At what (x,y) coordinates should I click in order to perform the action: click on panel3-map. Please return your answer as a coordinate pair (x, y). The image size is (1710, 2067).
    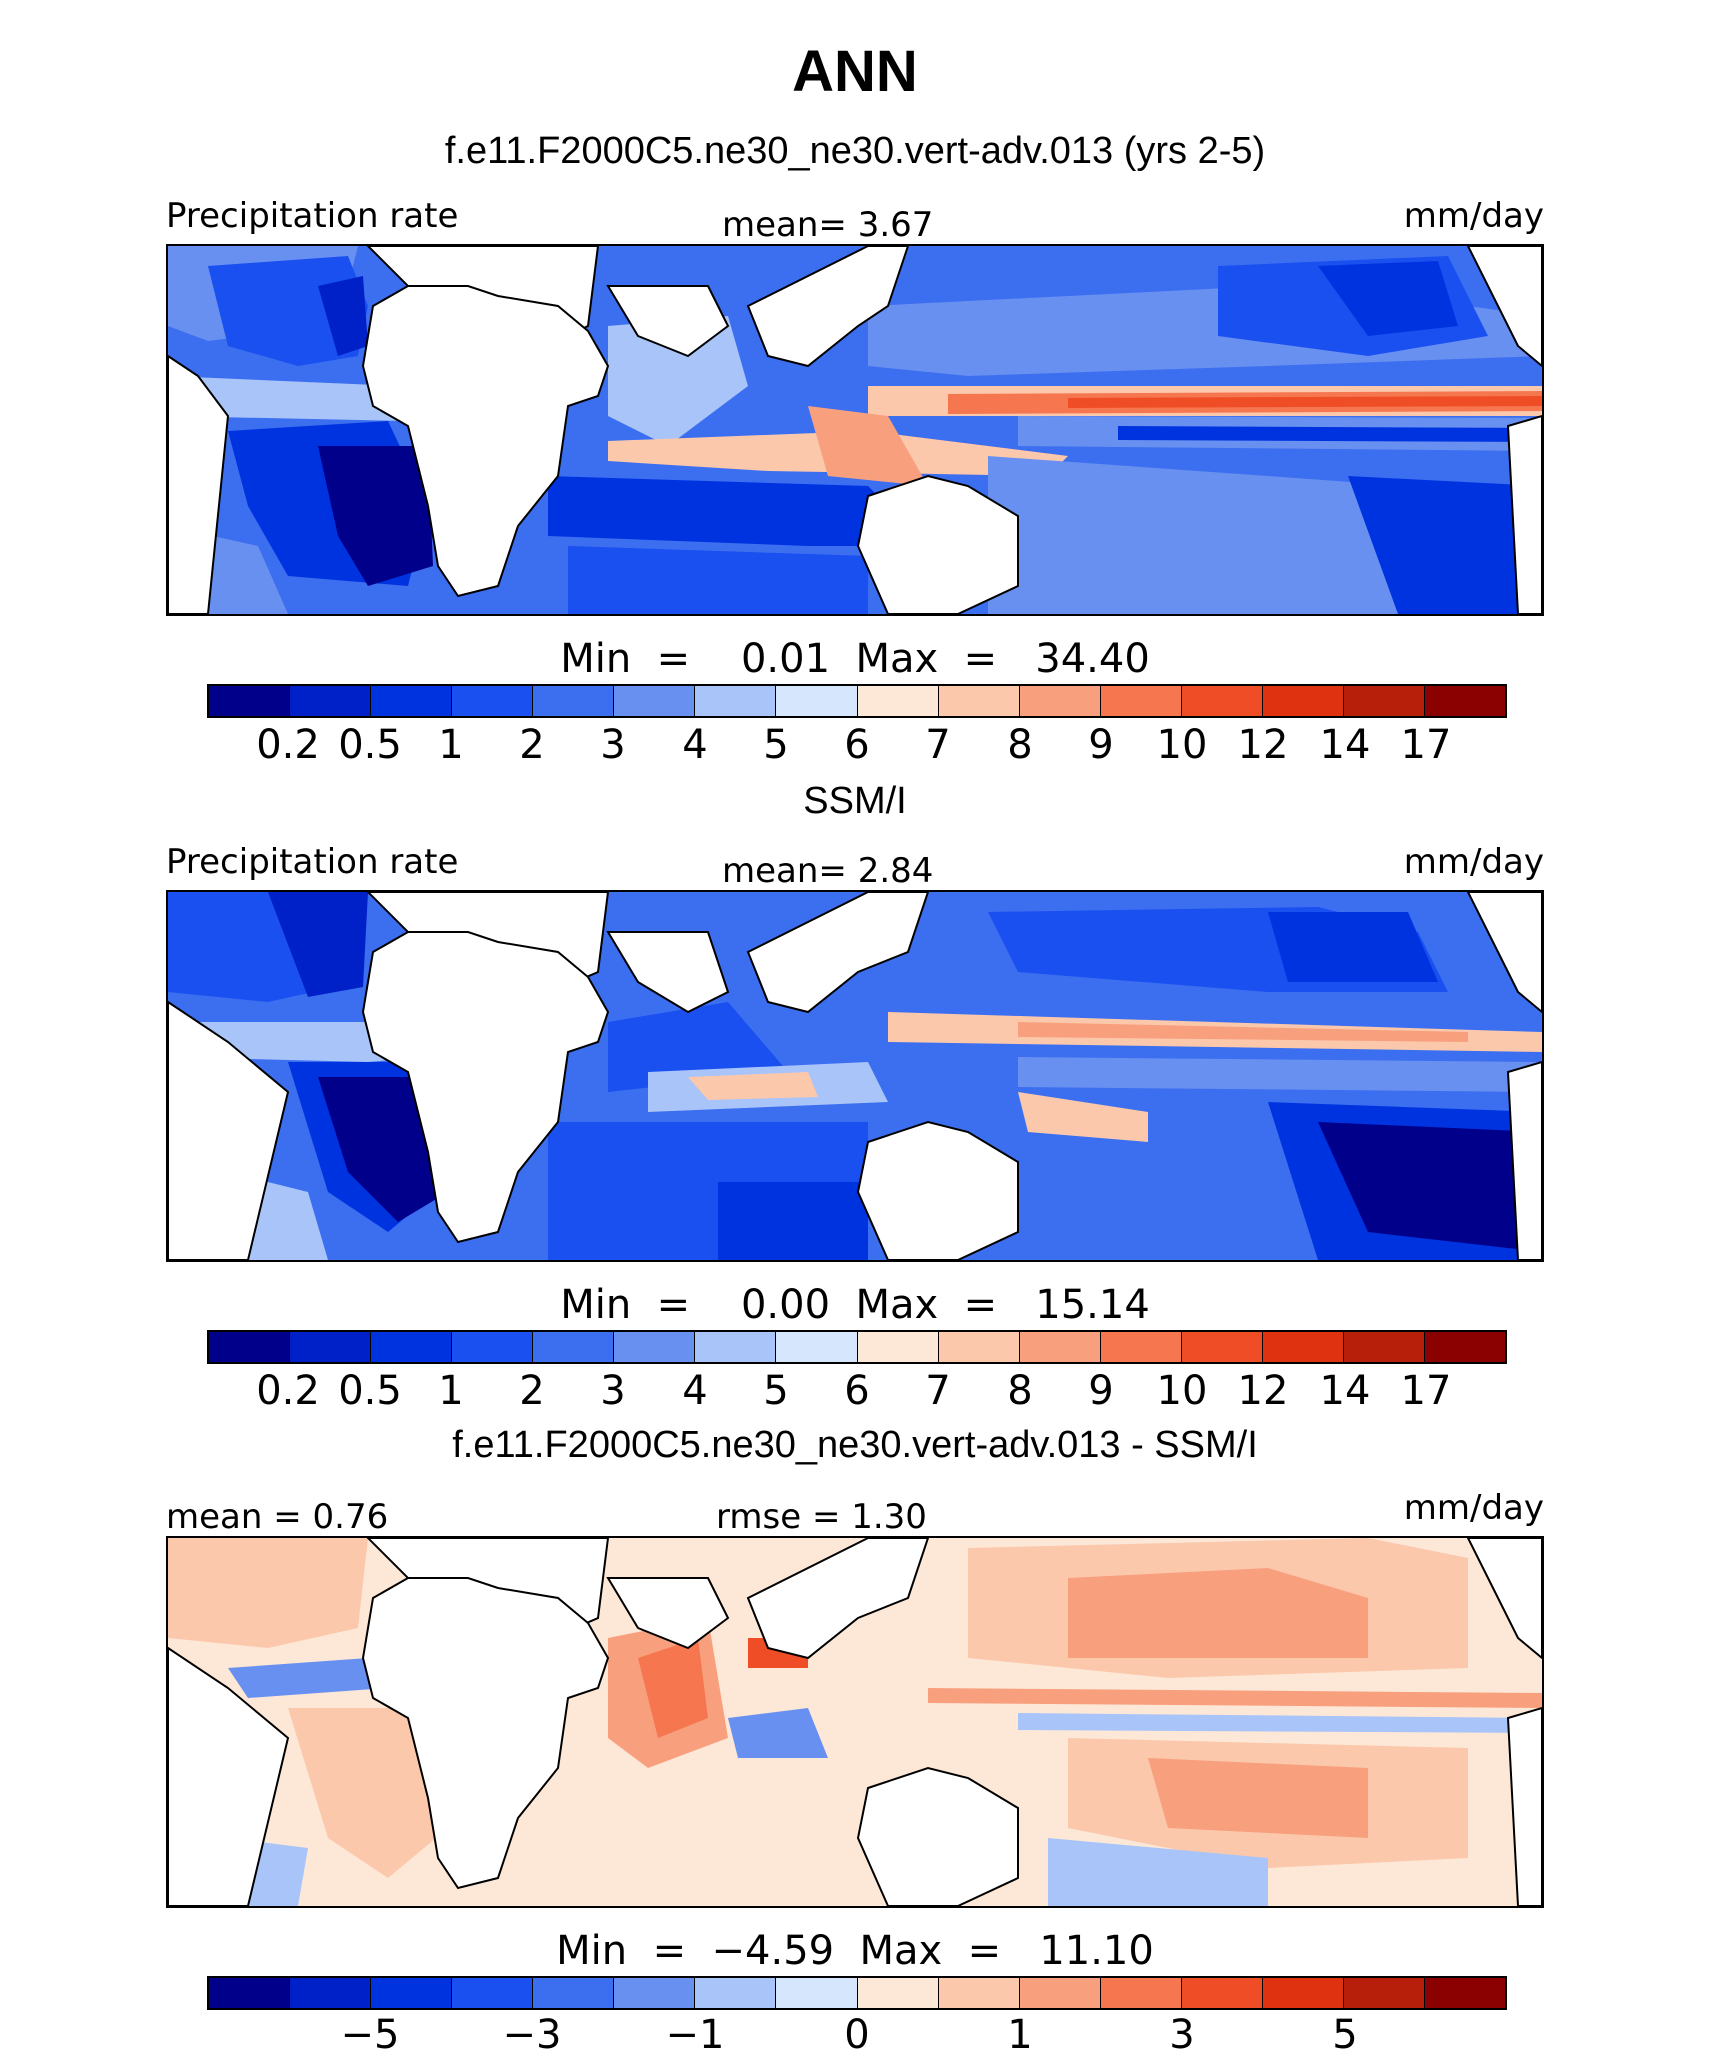
    Looking at the image, I should click on (855, 1722).